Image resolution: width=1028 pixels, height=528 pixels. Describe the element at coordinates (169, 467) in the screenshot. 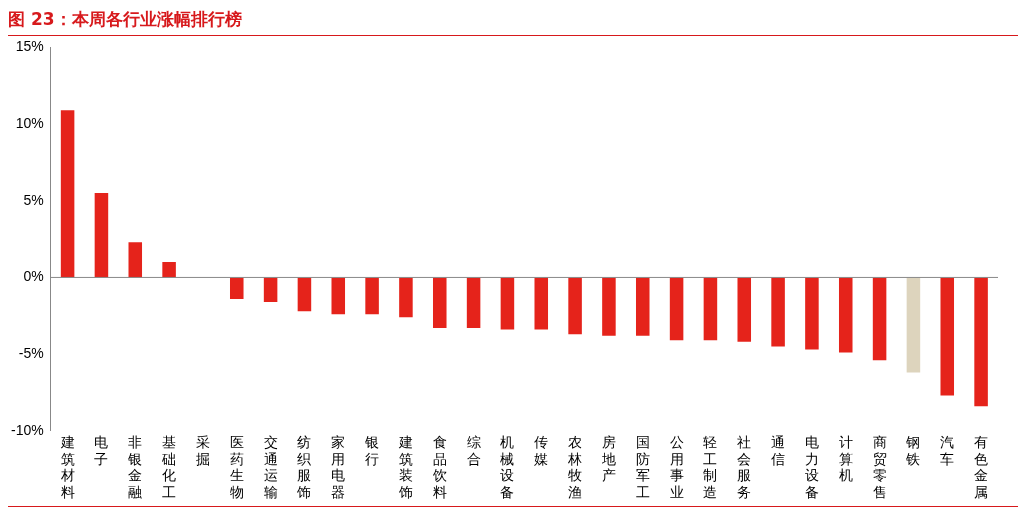

I see `x-tick-label: 基础化工` at that location.